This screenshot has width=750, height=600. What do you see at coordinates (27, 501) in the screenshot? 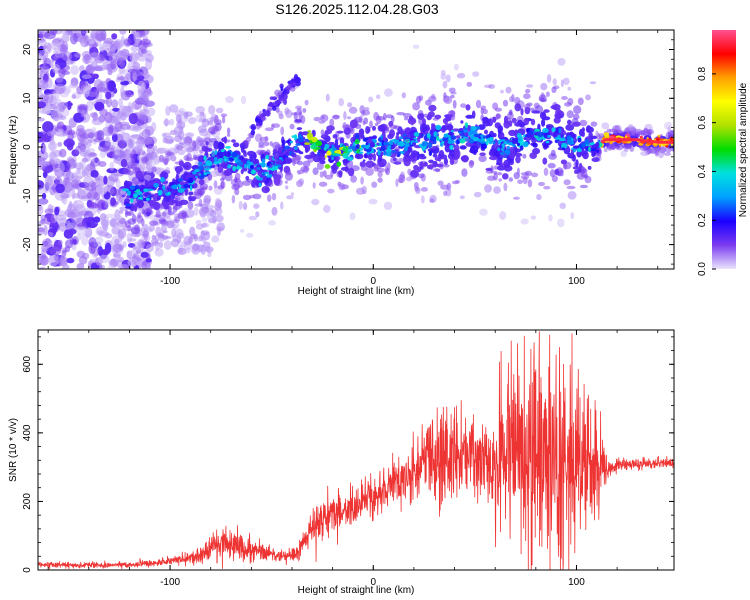
I see `snr-y-tick-label: 200` at bounding box center [27, 501].